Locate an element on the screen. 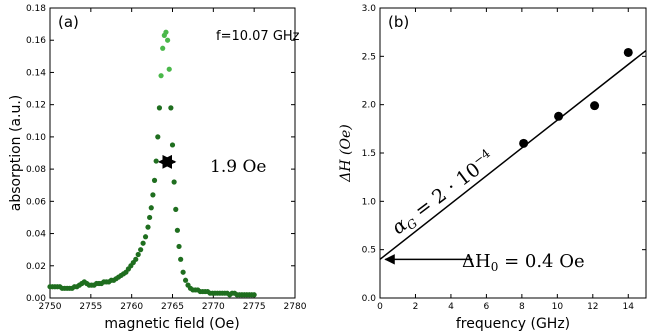 Image resolution: width=658 pixels, height=336 pixels. y-tick-label: 0.10 is located at coordinates (36, 138).